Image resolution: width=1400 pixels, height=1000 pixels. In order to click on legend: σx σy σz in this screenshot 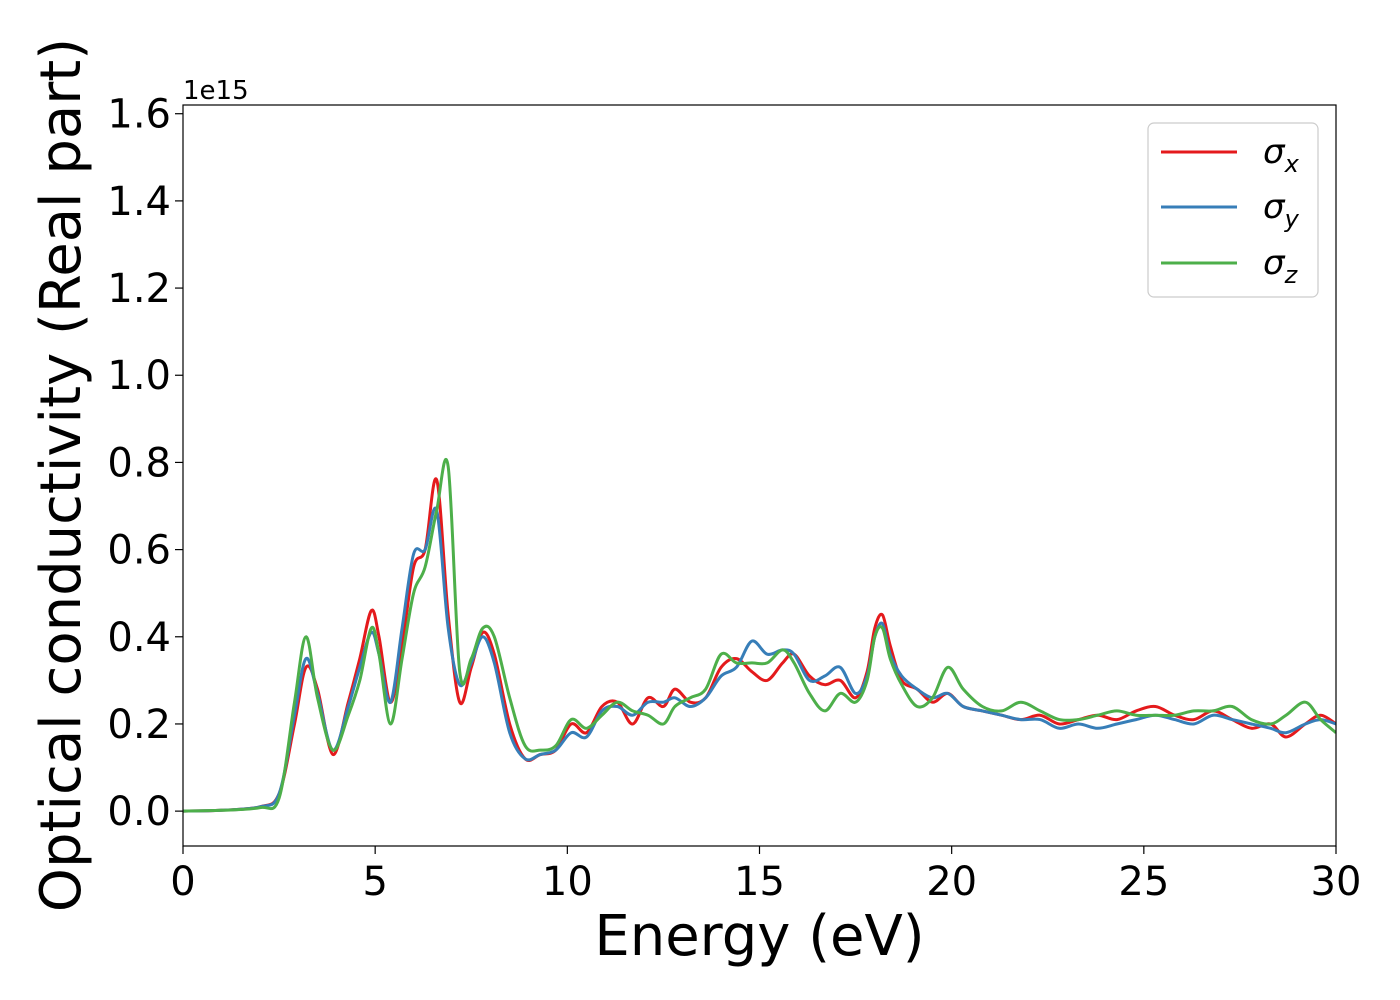, I will do `click(1233, 210)`.